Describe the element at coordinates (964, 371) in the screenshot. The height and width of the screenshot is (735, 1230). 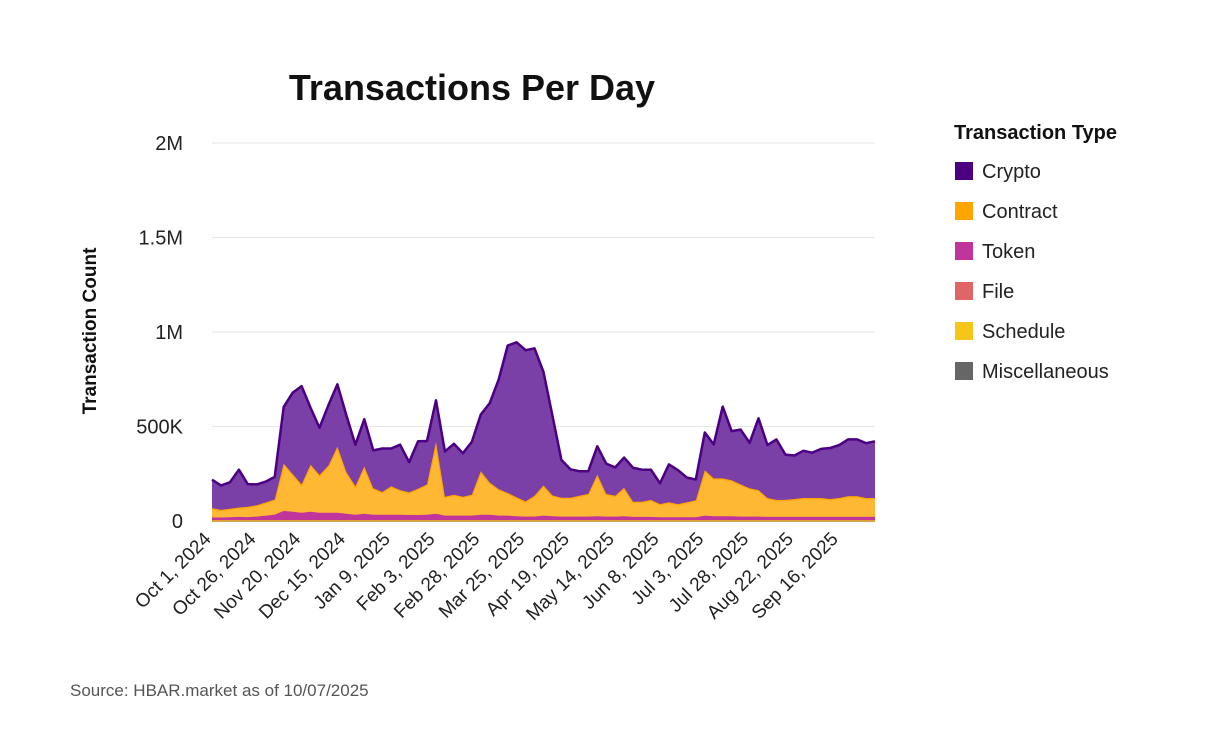
I see `legend-swatch-miscellaneous` at that location.